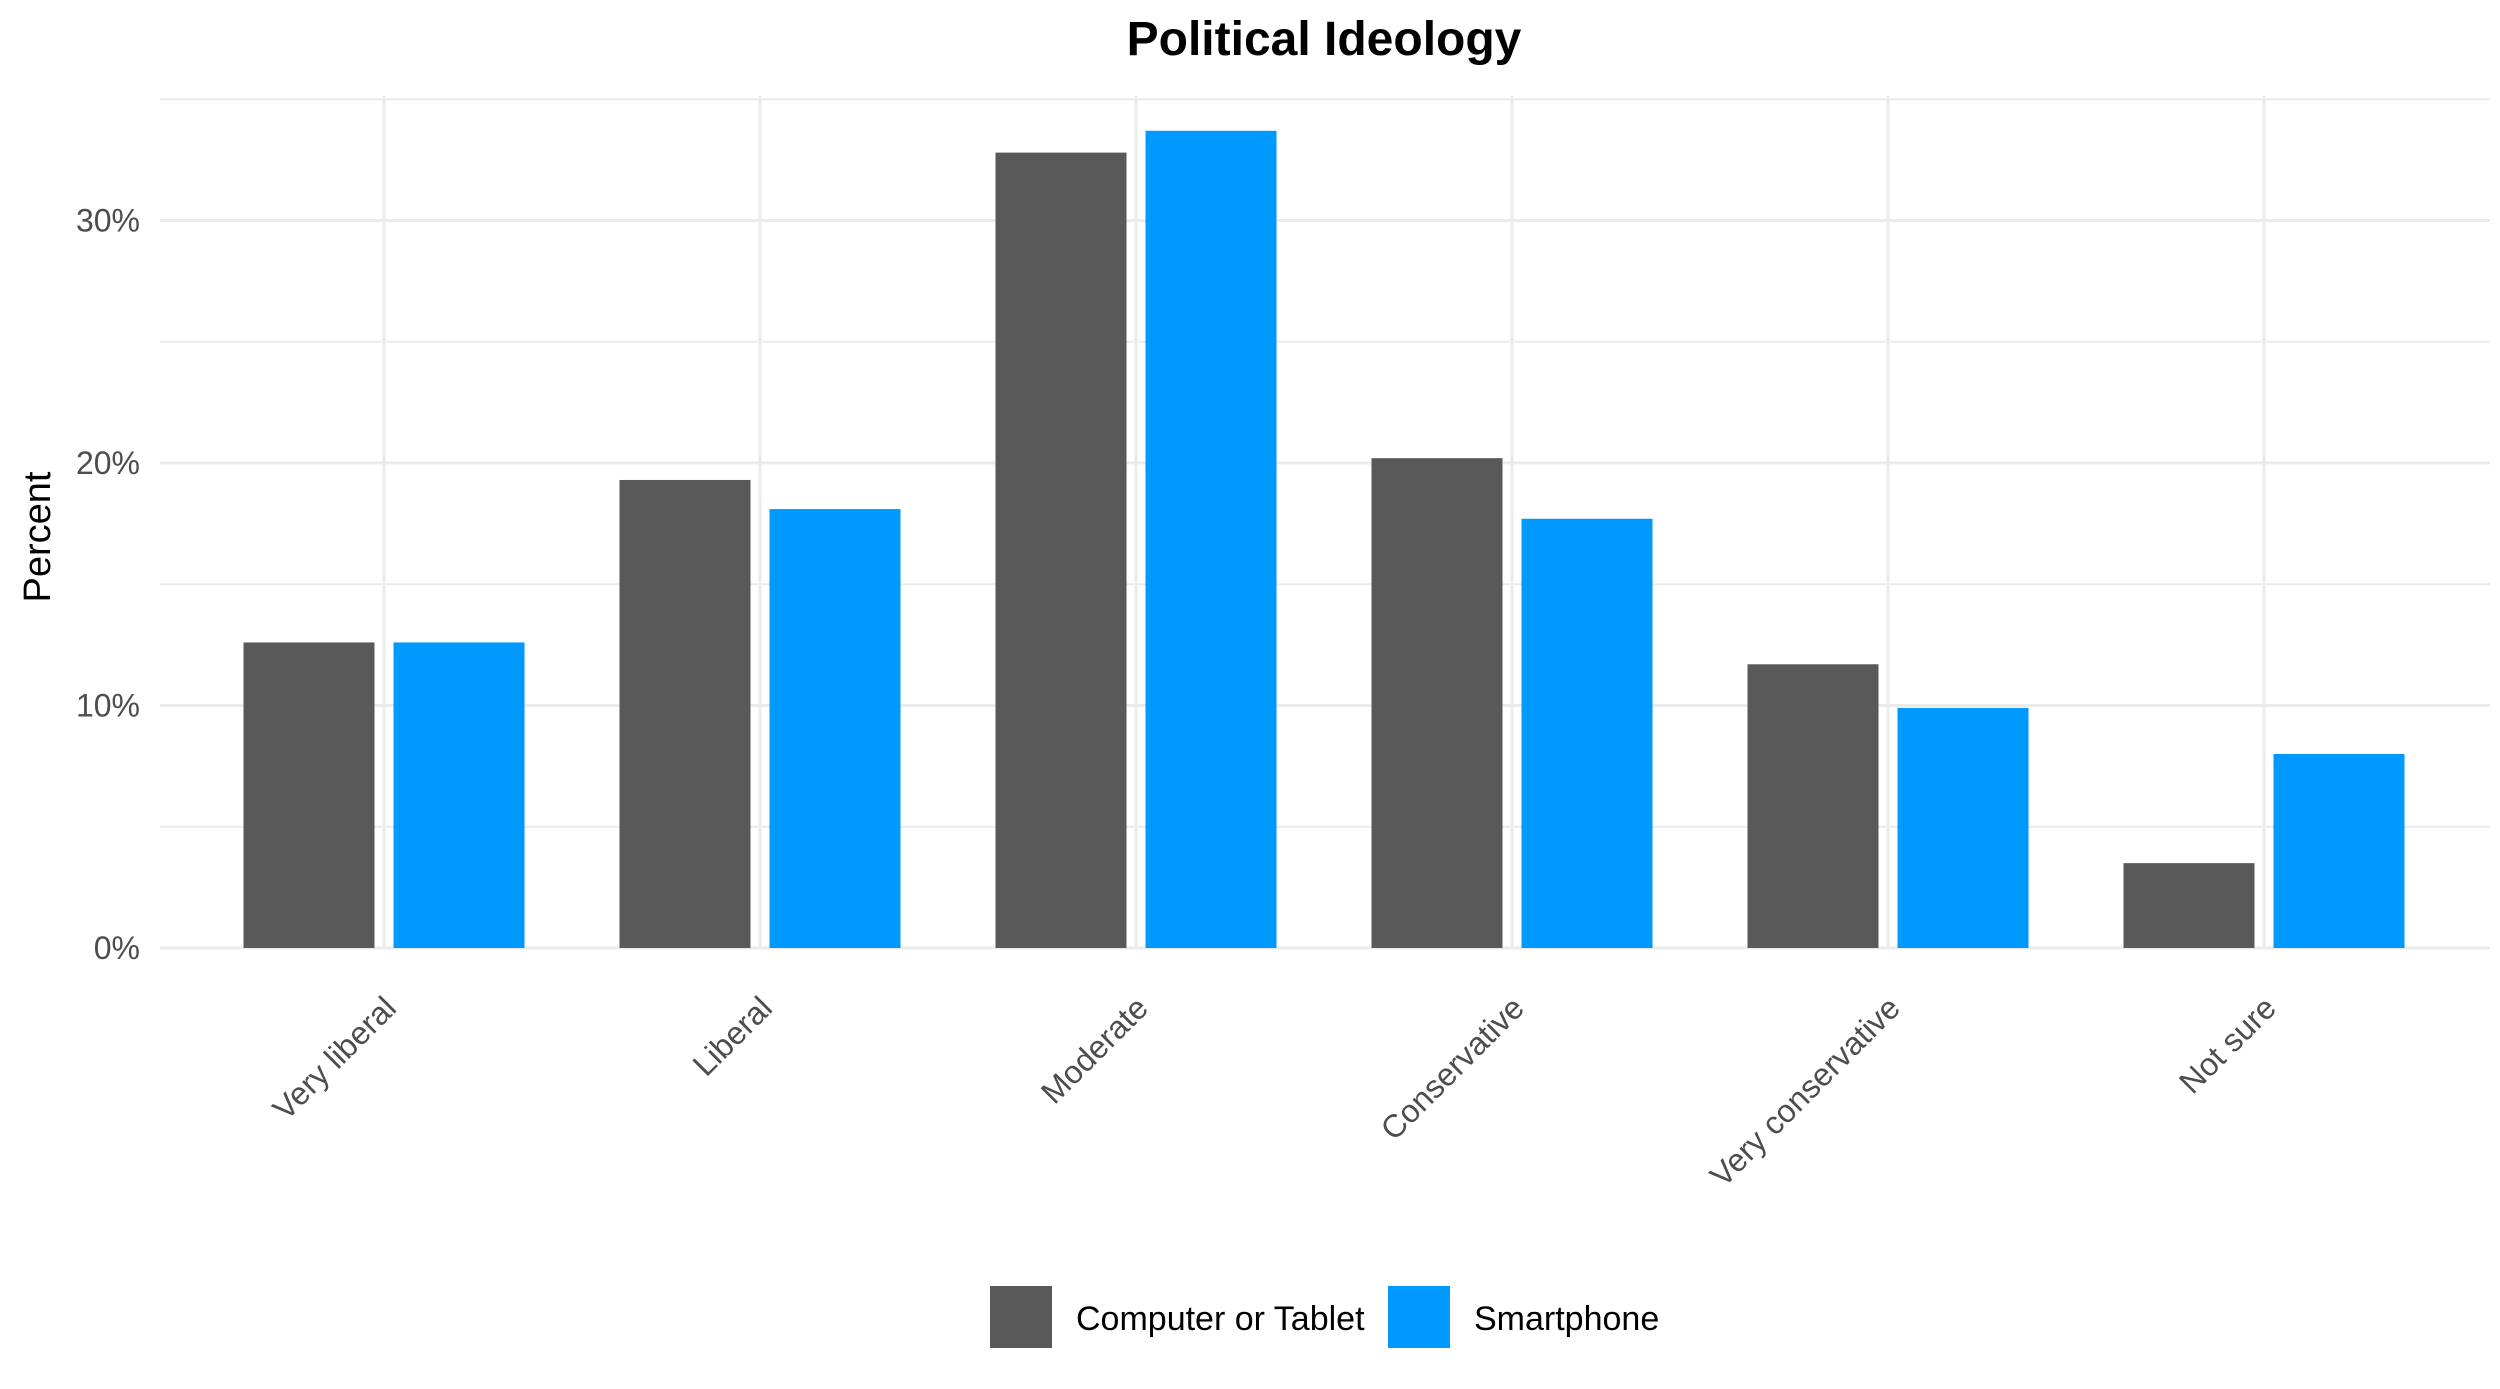 The height and width of the screenshot is (1389, 2500). What do you see at coordinates (1813, 806) in the screenshot?
I see `bar-computer-or-tablet-very-conservative` at bounding box center [1813, 806].